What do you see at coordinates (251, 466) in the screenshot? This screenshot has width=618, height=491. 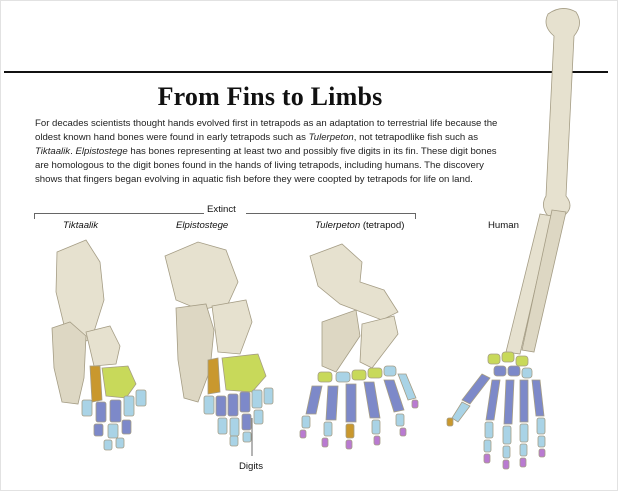 I see `digits-label: Digits` at bounding box center [251, 466].